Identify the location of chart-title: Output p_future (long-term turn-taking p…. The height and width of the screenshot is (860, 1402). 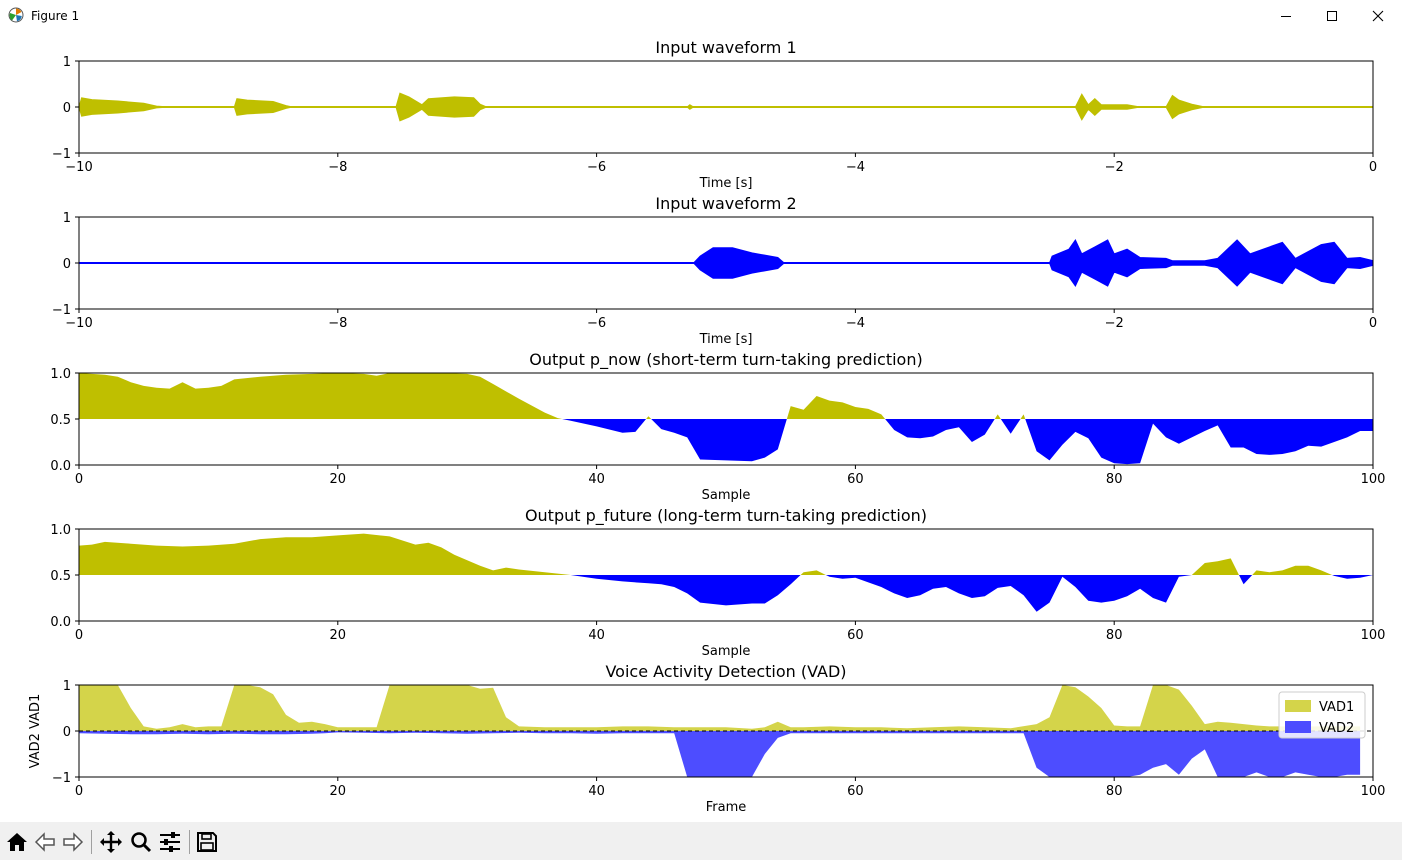
(726, 516).